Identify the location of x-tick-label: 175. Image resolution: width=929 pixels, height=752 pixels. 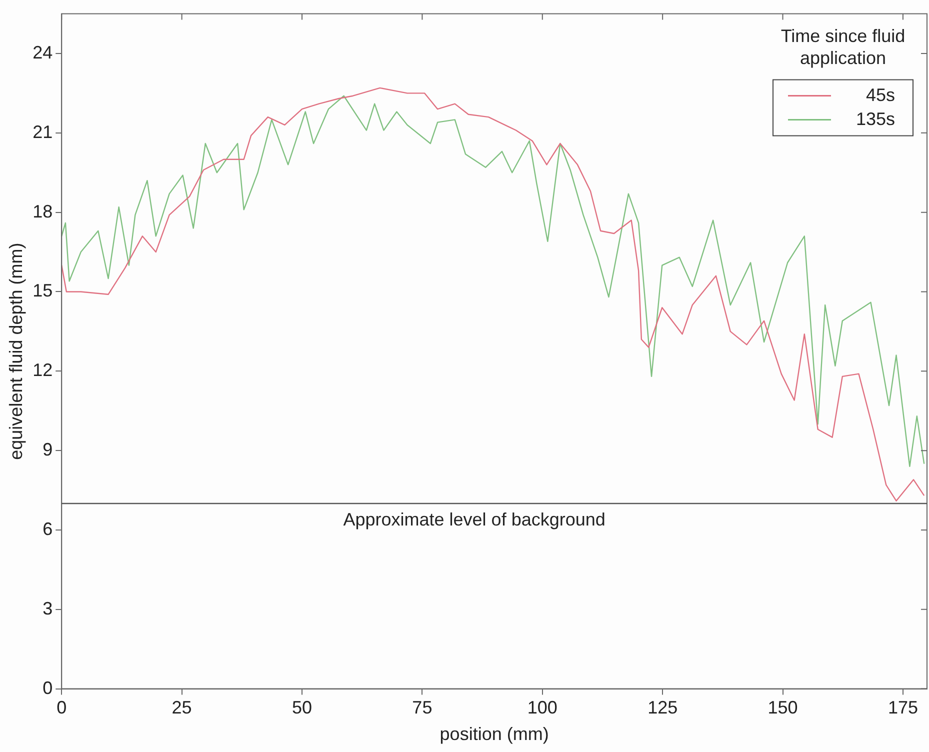
(903, 708).